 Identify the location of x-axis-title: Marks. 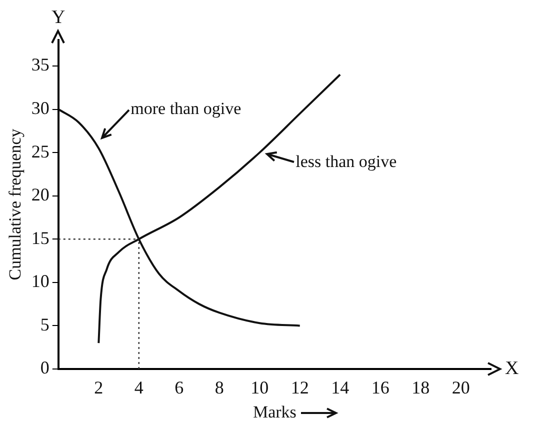
(274, 412).